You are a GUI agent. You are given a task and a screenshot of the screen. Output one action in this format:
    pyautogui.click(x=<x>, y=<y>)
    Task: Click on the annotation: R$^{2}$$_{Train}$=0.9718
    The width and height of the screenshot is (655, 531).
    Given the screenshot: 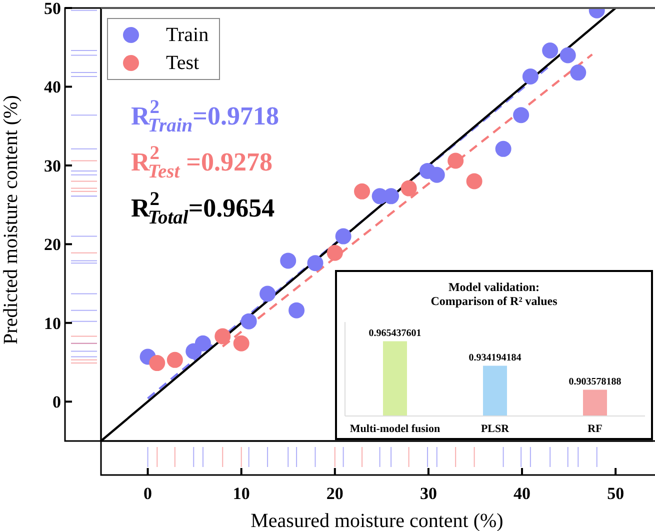 What is the action you would take?
    pyautogui.click(x=205, y=117)
    